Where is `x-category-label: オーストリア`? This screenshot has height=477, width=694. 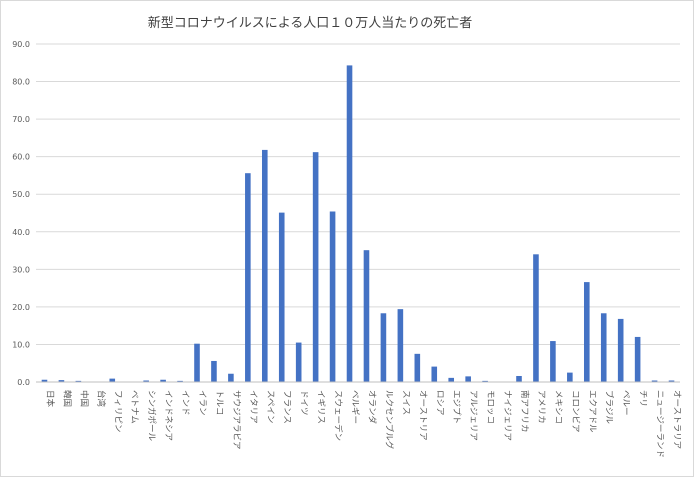
x-category-label: オーストリア is located at coordinates (422, 415).